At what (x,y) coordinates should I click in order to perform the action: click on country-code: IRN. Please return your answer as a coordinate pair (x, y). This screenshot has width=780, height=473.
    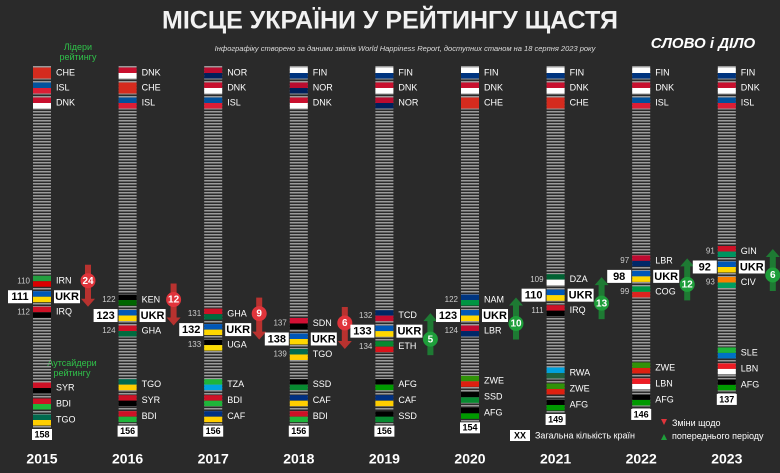
    Looking at the image, I should click on (64, 281).